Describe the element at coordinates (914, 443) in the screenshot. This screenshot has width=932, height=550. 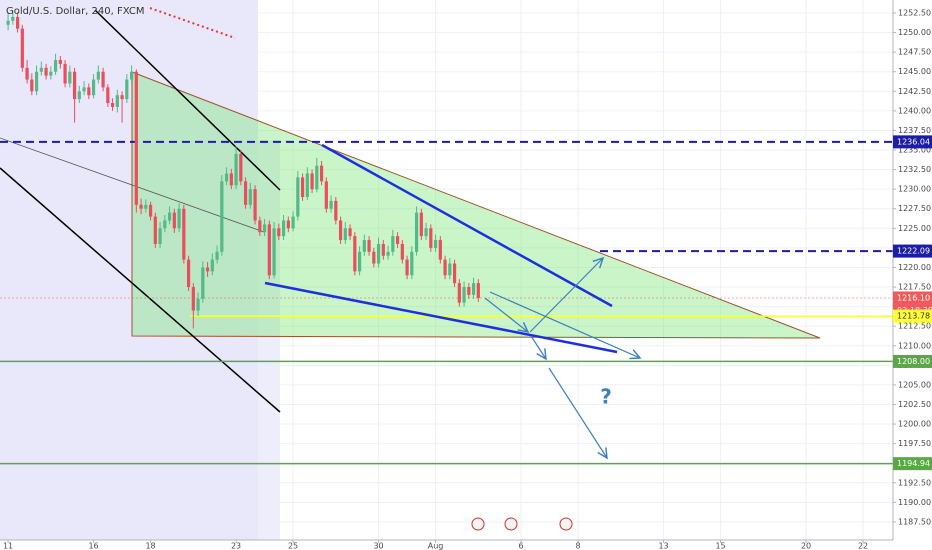
I see `y-tick-label: 1197.50` at that location.